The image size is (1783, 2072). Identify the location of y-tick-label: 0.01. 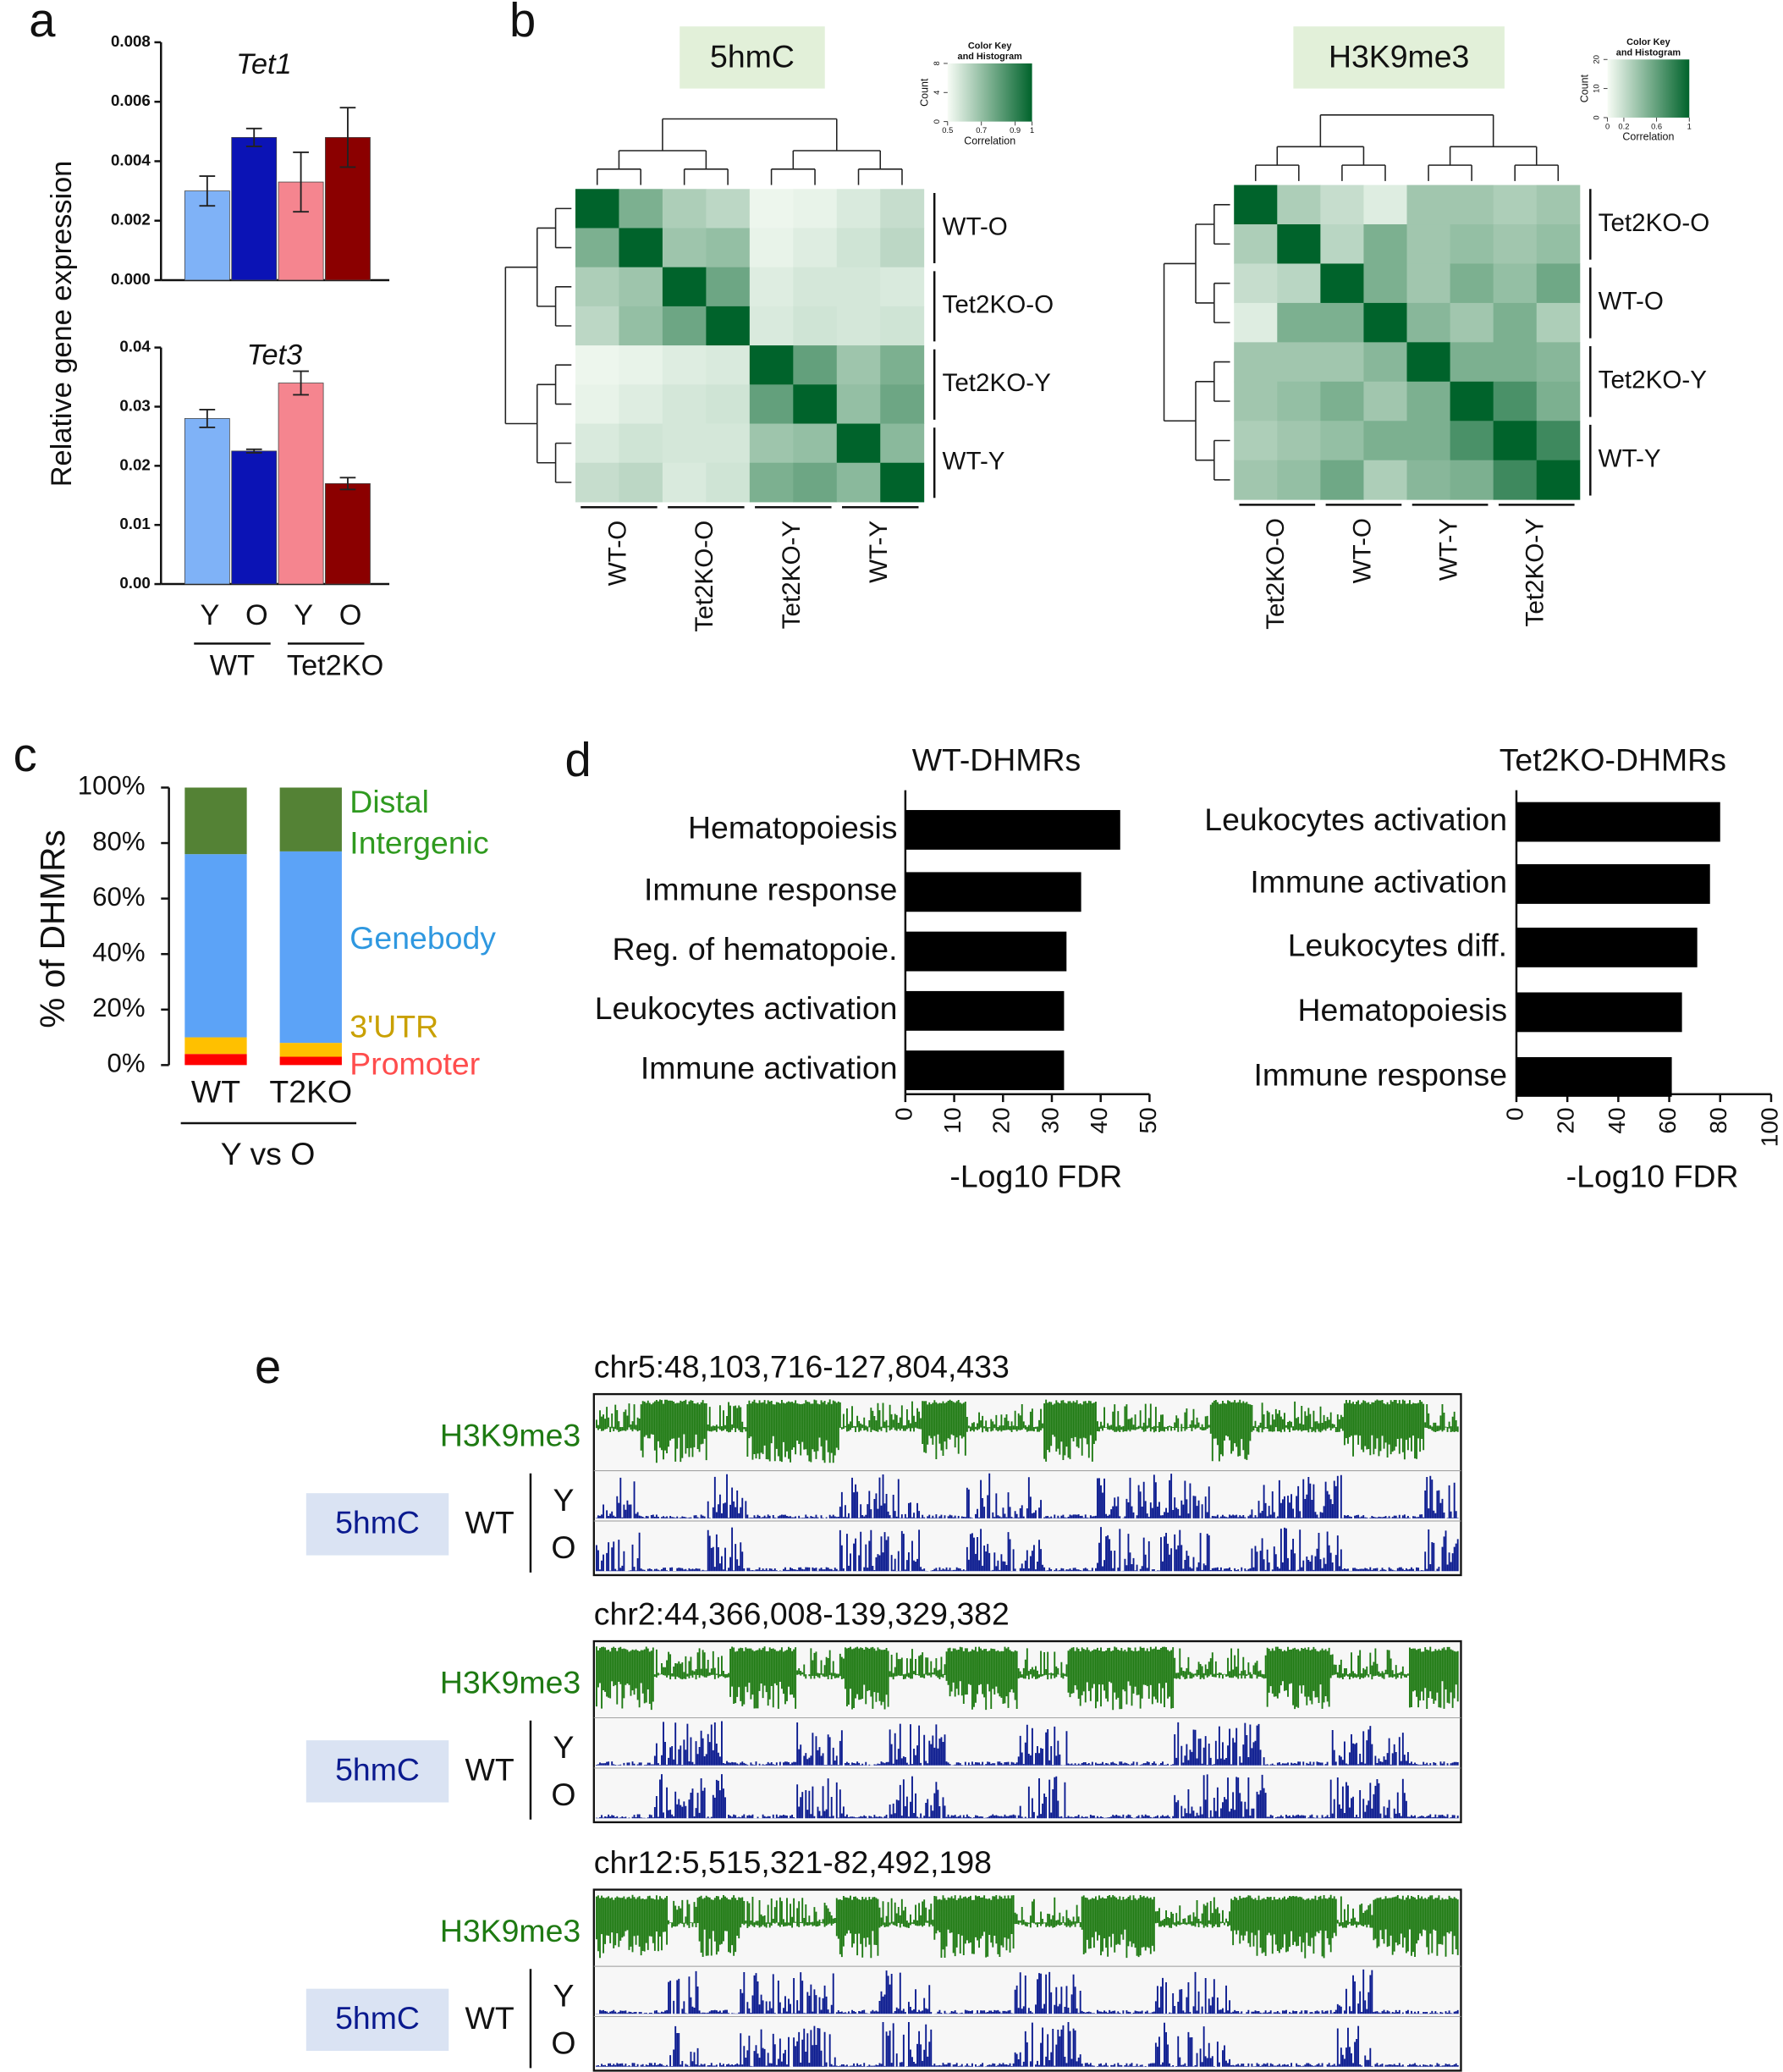
(134, 523).